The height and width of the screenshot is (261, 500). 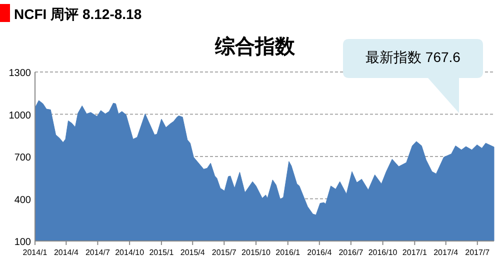 I want to click on chart-title: NCFI 周评 8.12-8.18, so click(x=78, y=14).